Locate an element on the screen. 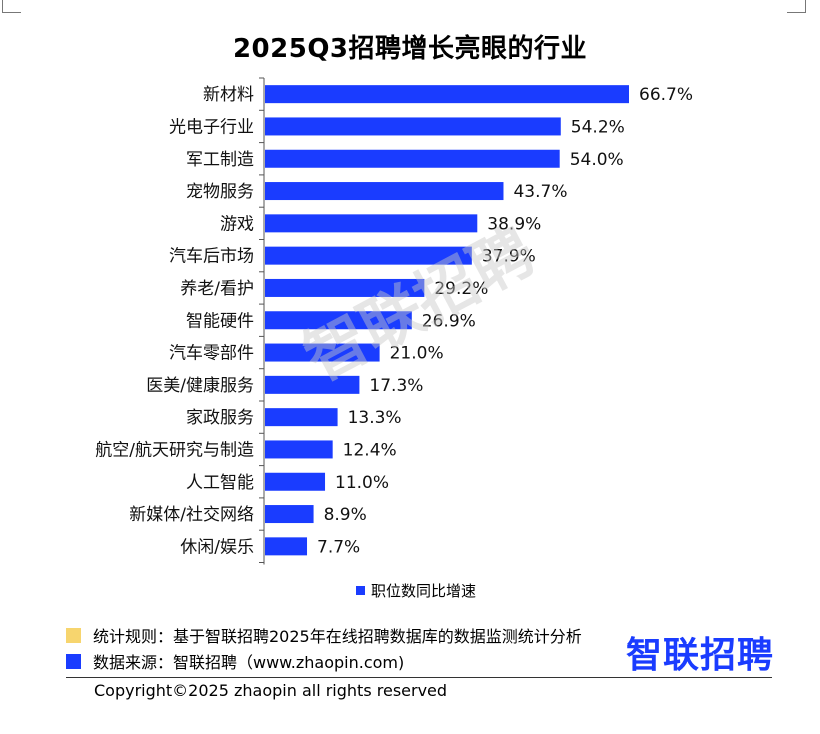 This screenshot has height=734, width=820. category-label: 人工智能 is located at coordinates (220, 483).